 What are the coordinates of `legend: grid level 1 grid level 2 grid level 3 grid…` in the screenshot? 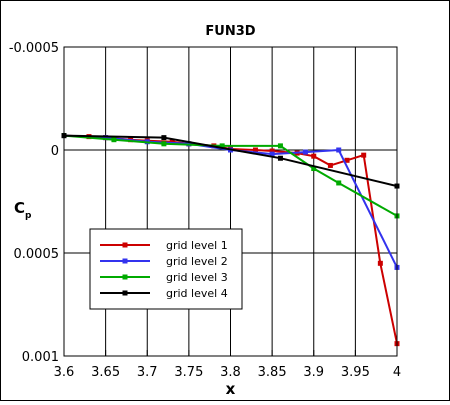 It's located at (166, 269).